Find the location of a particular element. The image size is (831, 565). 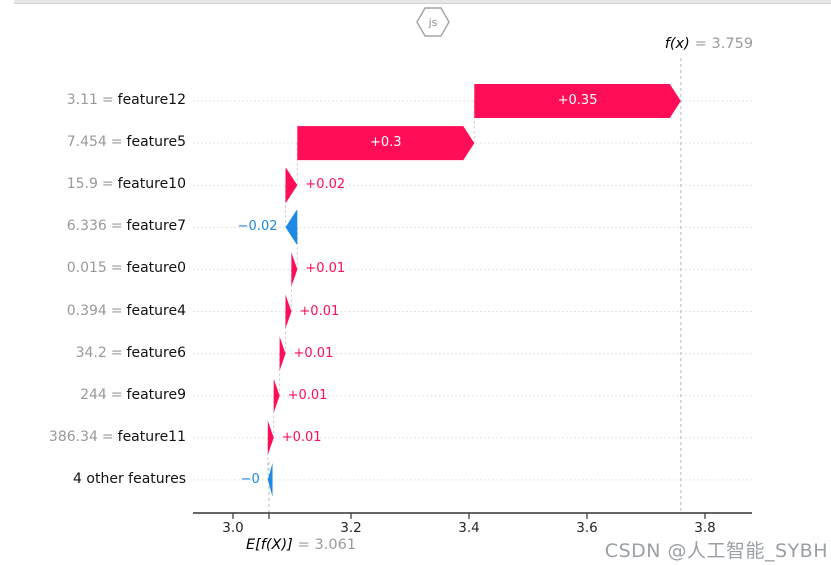

x-tick-label: 3.4 is located at coordinates (469, 528).